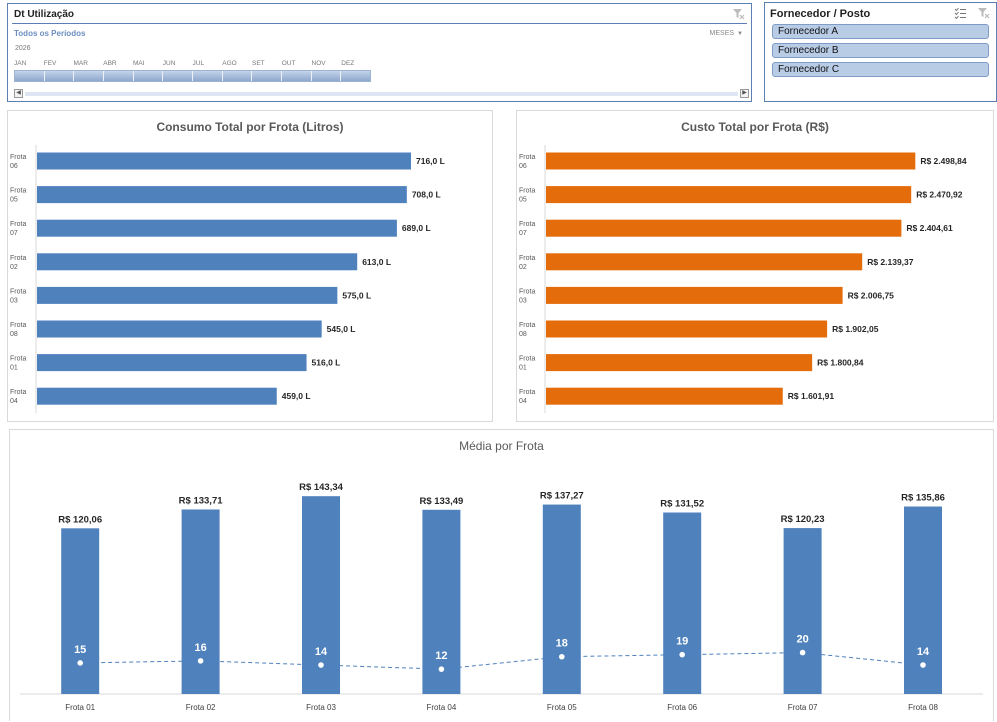  What do you see at coordinates (744, 93) in the screenshot?
I see `scroll-right-icon: ▶` at bounding box center [744, 93].